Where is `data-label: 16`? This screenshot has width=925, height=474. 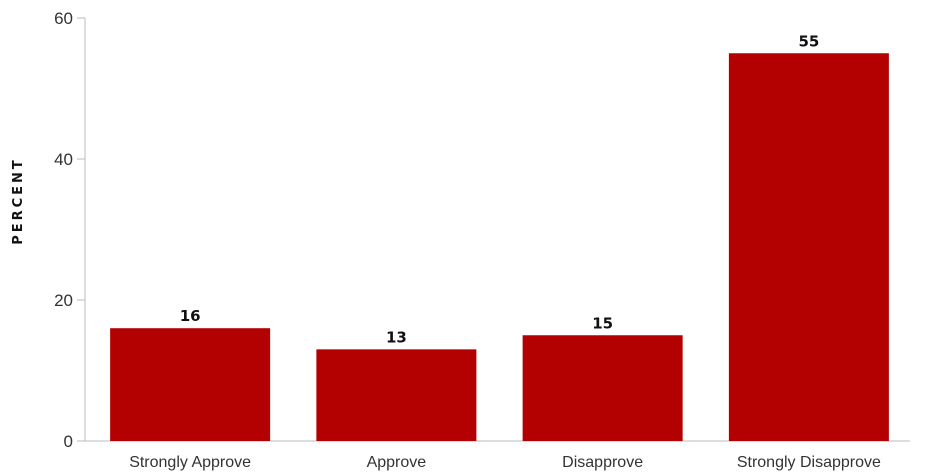 data-label: 16 is located at coordinates (190, 316).